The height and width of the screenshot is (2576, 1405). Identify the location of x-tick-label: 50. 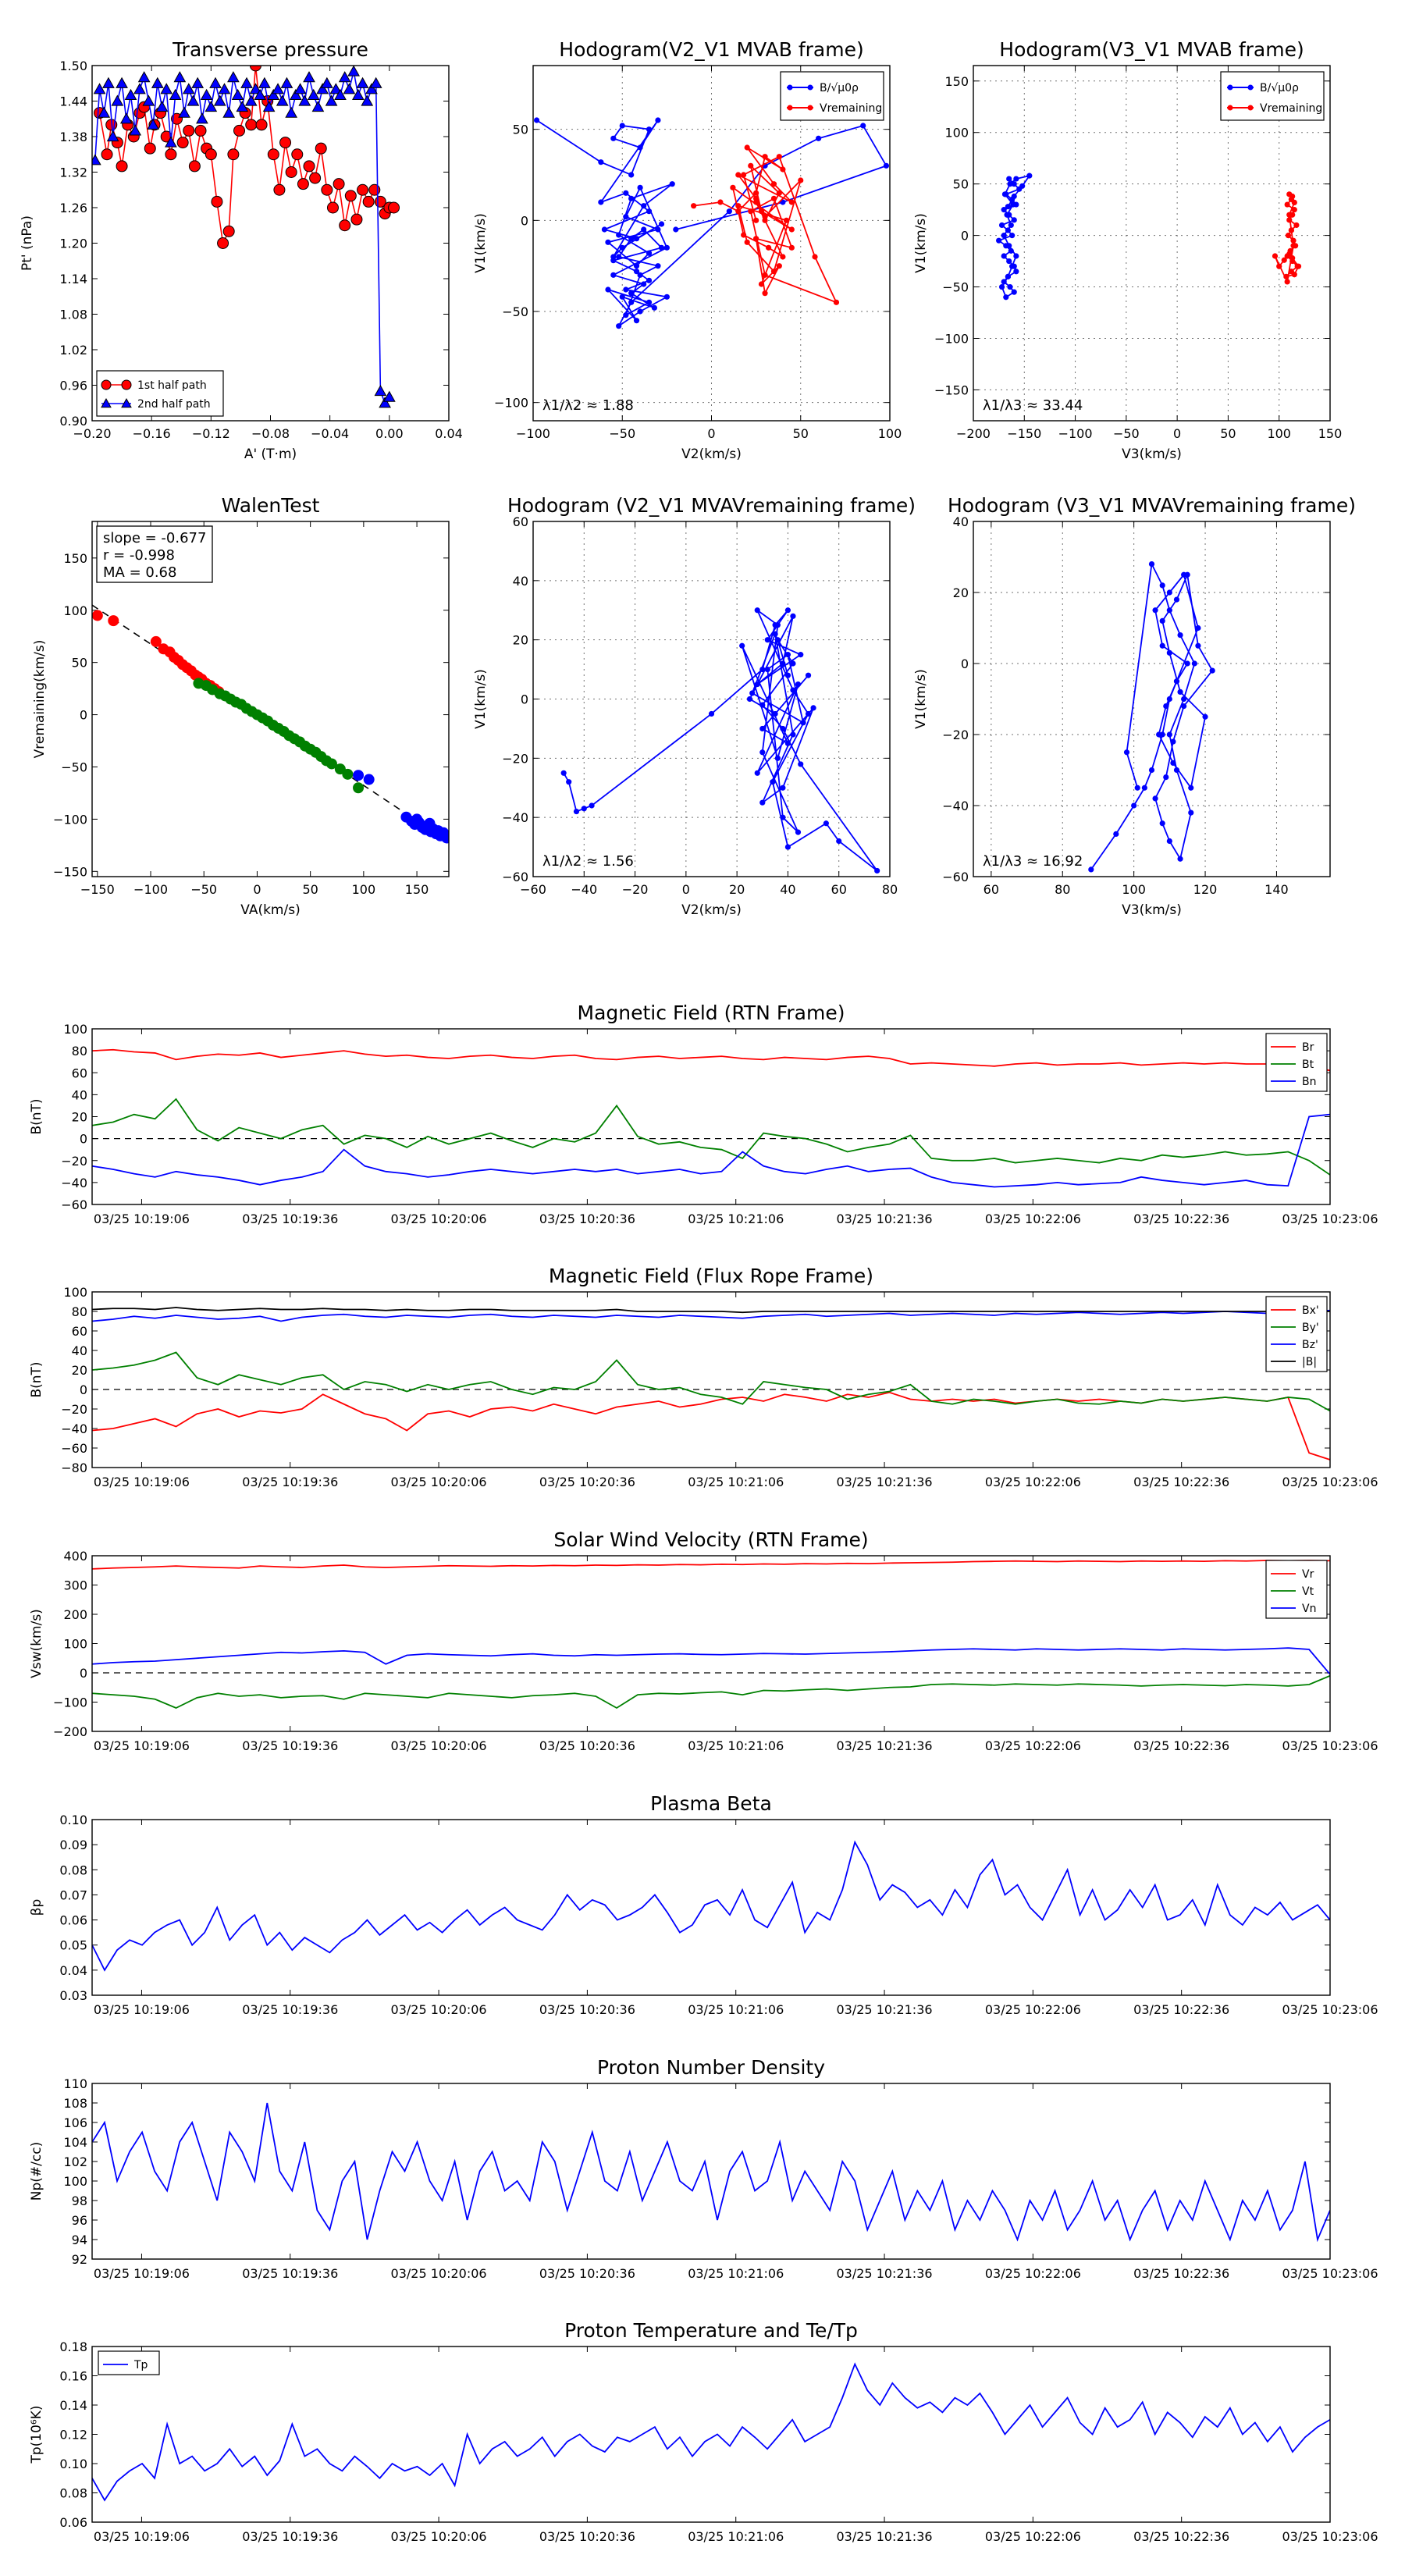
(1228, 434).